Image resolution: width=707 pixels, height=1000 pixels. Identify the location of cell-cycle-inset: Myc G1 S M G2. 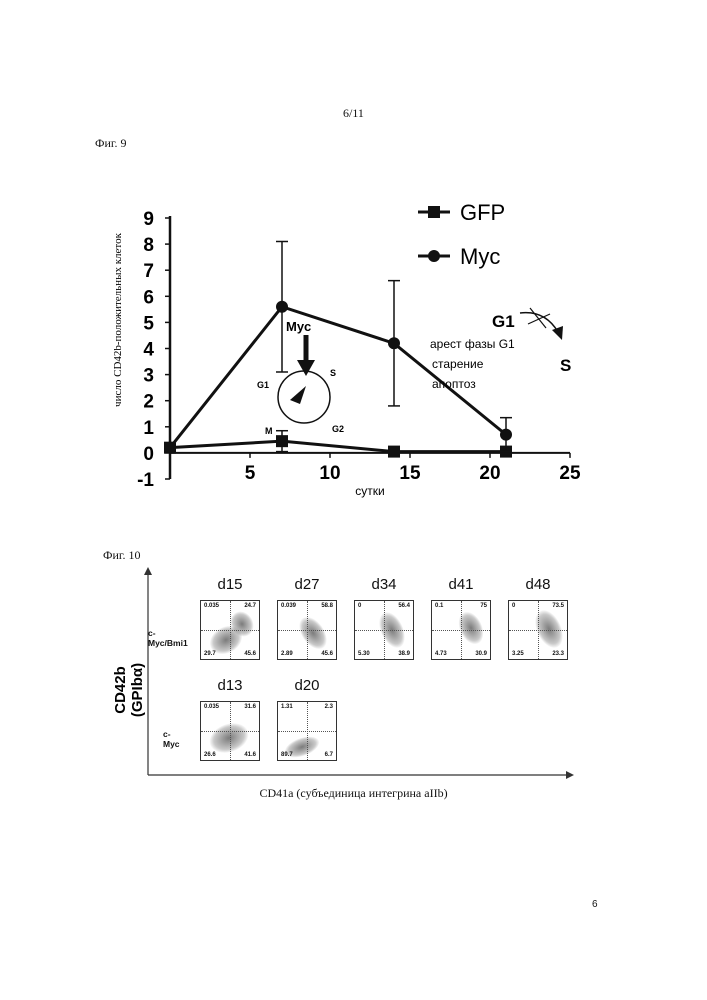
(300, 377).